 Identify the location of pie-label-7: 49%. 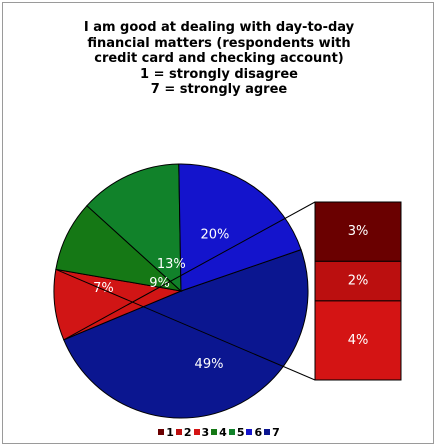
(209, 364).